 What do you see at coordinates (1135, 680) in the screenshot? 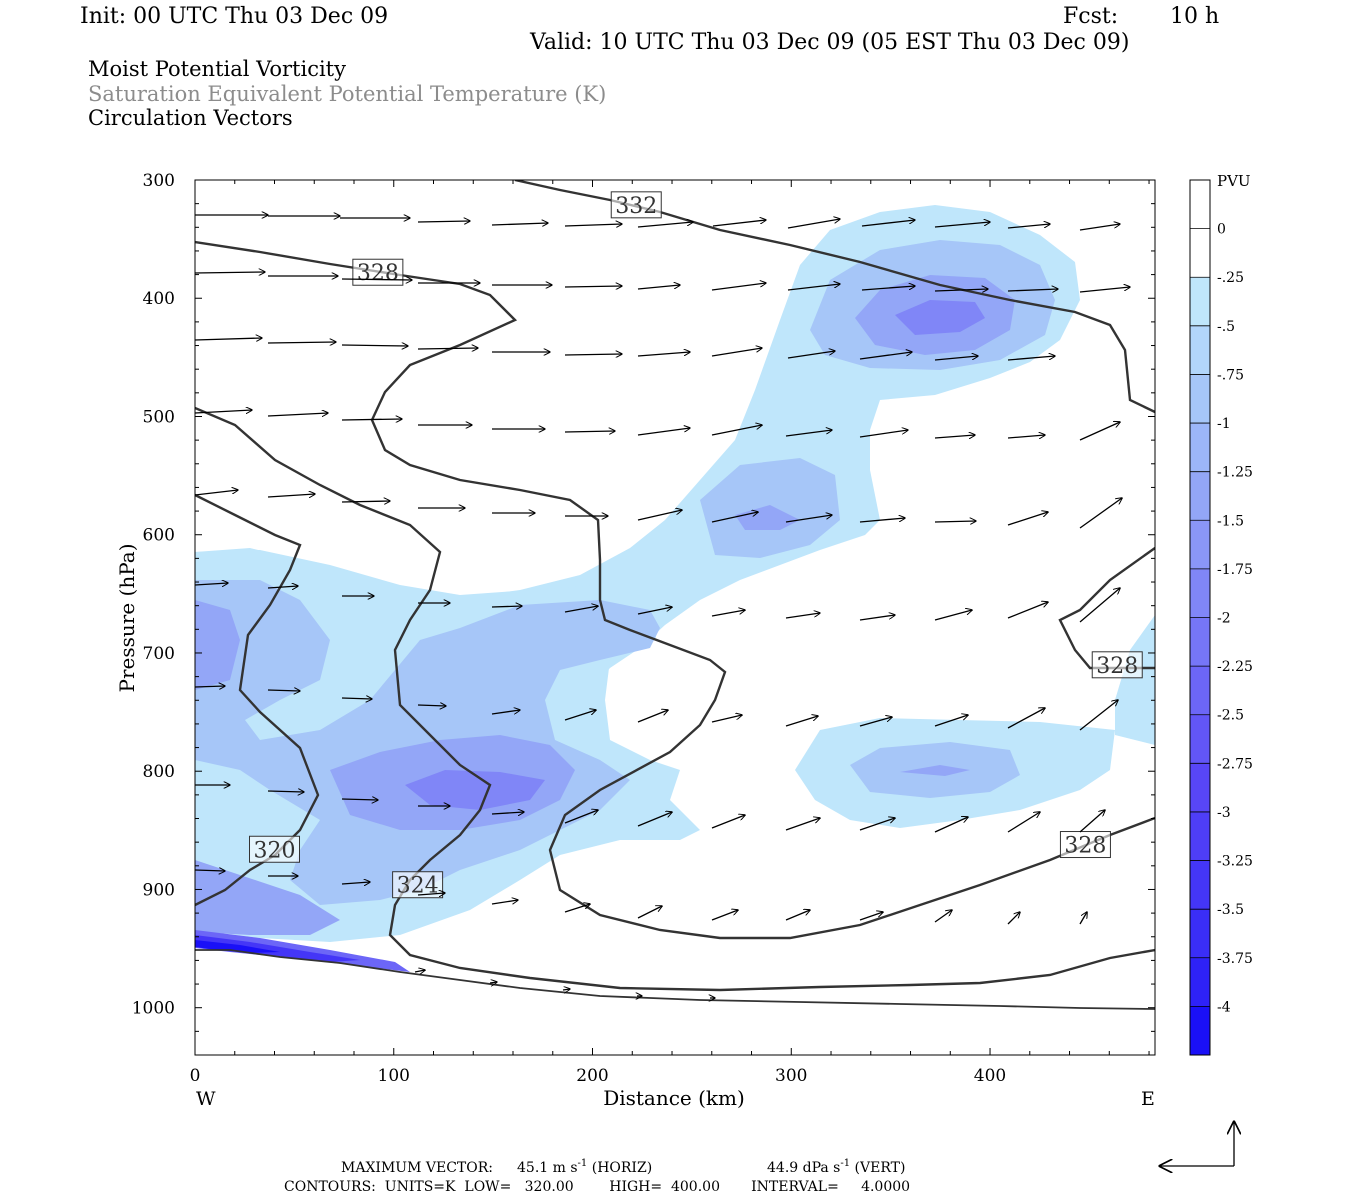
I see `pv-region-right-edge` at bounding box center [1135, 680].